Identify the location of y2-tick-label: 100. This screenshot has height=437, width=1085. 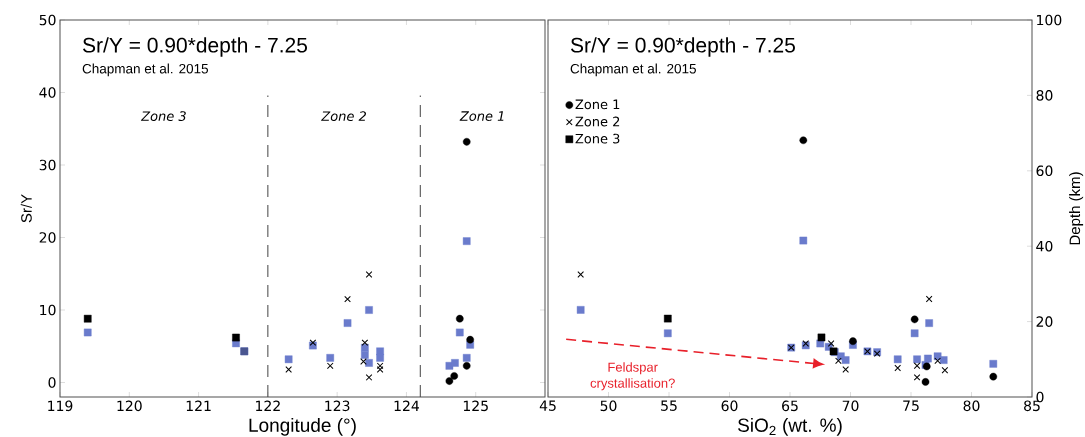
(1049, 20).